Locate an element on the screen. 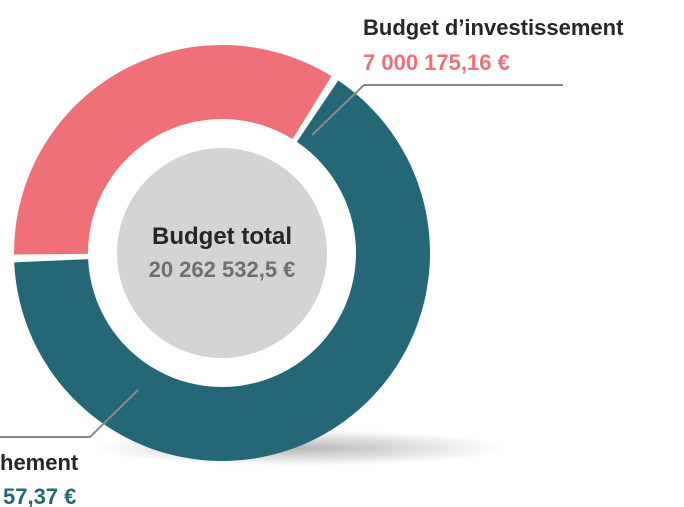 This screenshot has width=684, height=507. center-value: 20 262 532,5 € is located at coordinates (222, 269).